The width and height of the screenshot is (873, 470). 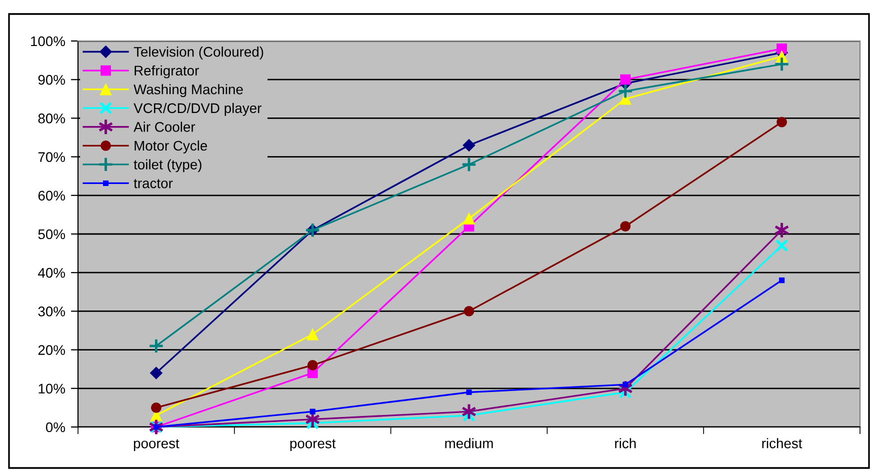 I want to click on legend-label: Television (Coloured), so click(x=199, y=53).